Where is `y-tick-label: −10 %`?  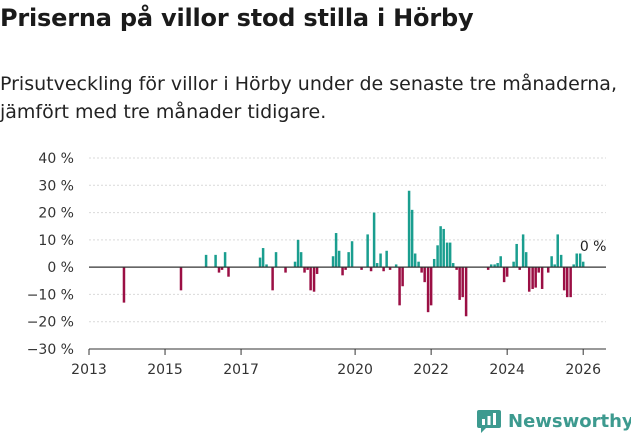
y-tick-label: −10 % is located at coordinates (50, 295).